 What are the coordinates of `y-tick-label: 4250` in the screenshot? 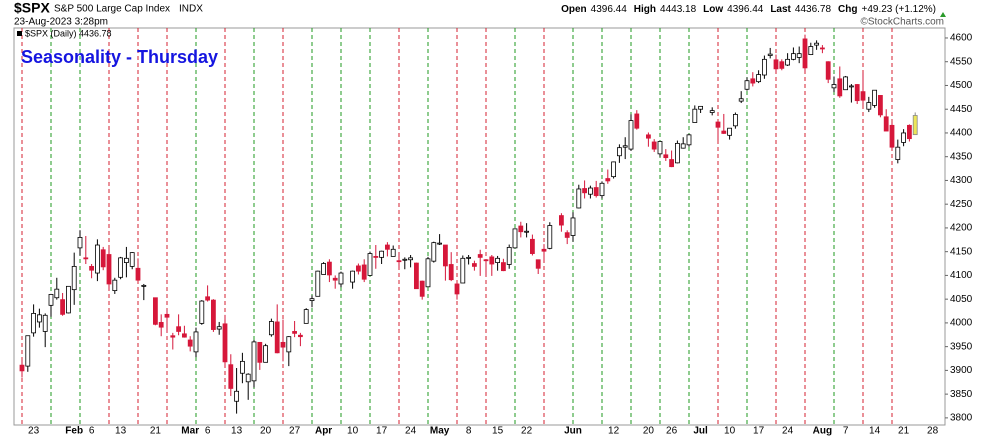 It's located at (961, 204).